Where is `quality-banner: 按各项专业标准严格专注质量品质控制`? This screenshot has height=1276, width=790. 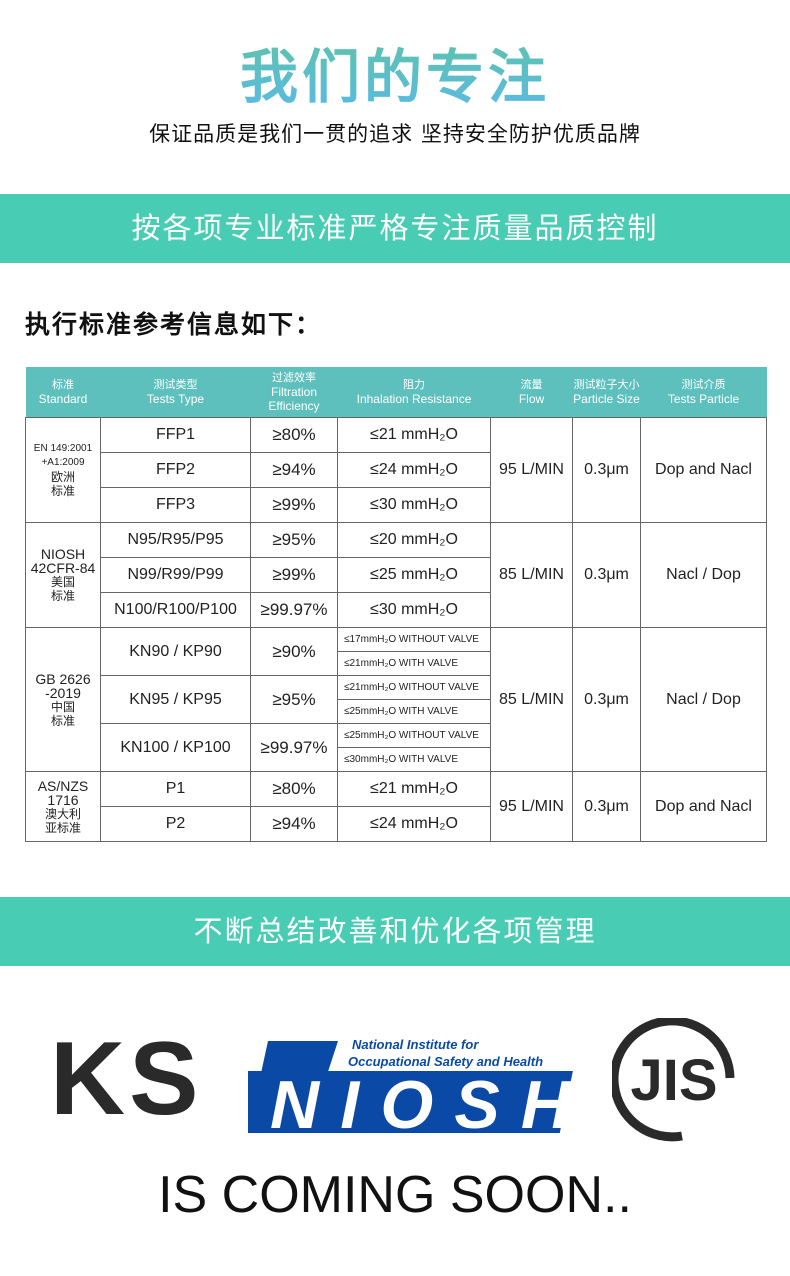 quality-banner: 按各项专业标准严格专注质量品质控制 is located at coordinates (395, 228).